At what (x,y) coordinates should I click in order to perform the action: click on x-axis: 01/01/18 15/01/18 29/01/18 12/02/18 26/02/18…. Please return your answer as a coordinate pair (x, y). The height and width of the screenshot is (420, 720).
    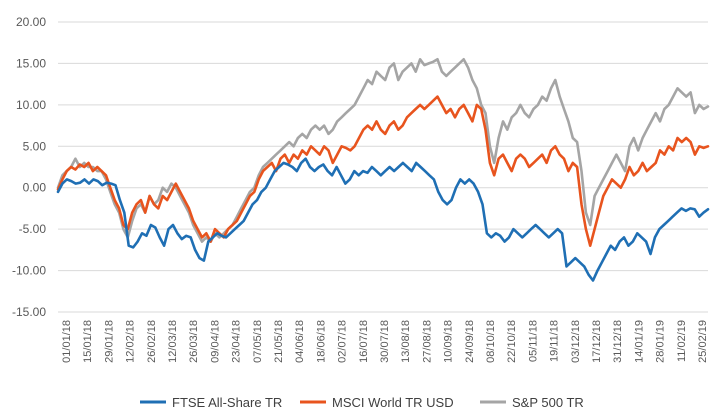
    Looking at the image, I should click on (385, 341).